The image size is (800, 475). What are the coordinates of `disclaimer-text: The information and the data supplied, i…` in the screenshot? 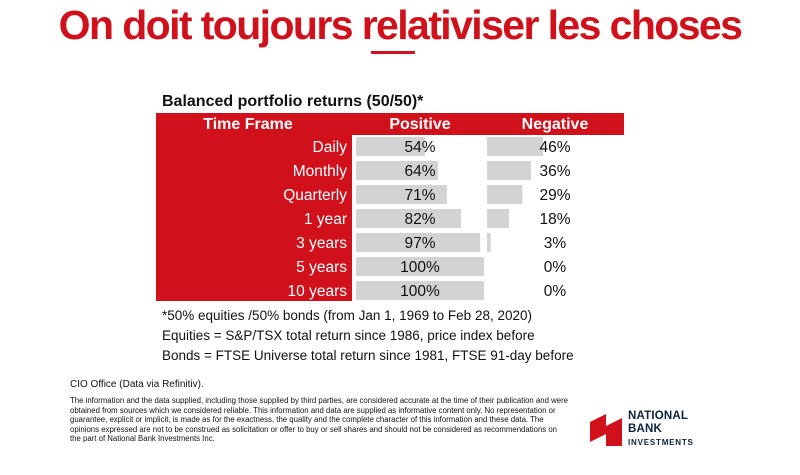 It's located at (319, 420).